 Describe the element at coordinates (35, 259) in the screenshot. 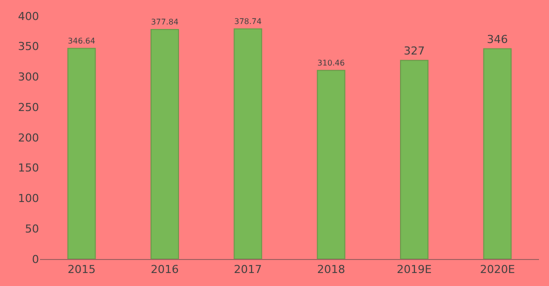

I see `y-tick-label: 0` at that location.